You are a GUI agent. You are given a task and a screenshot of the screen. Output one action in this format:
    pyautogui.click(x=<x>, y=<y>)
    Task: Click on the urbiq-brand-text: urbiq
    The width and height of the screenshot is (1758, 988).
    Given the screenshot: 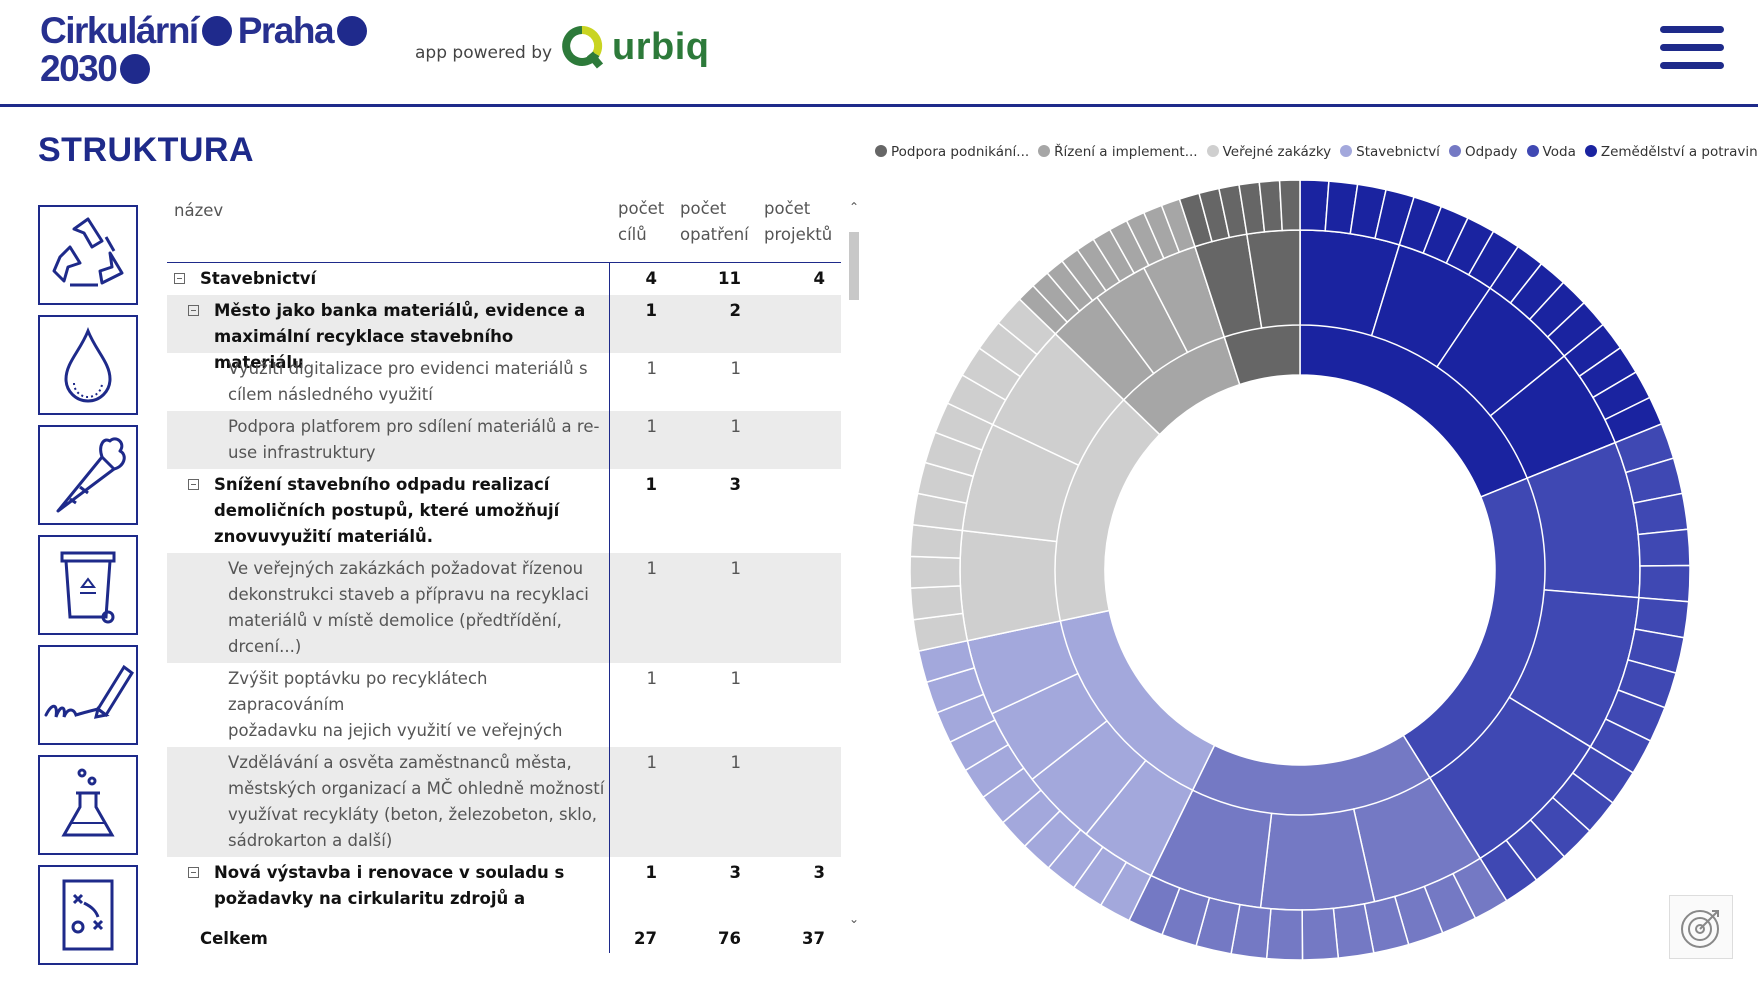 What is the action you would take?
    pyautogui.click(x=661, y=47)
    